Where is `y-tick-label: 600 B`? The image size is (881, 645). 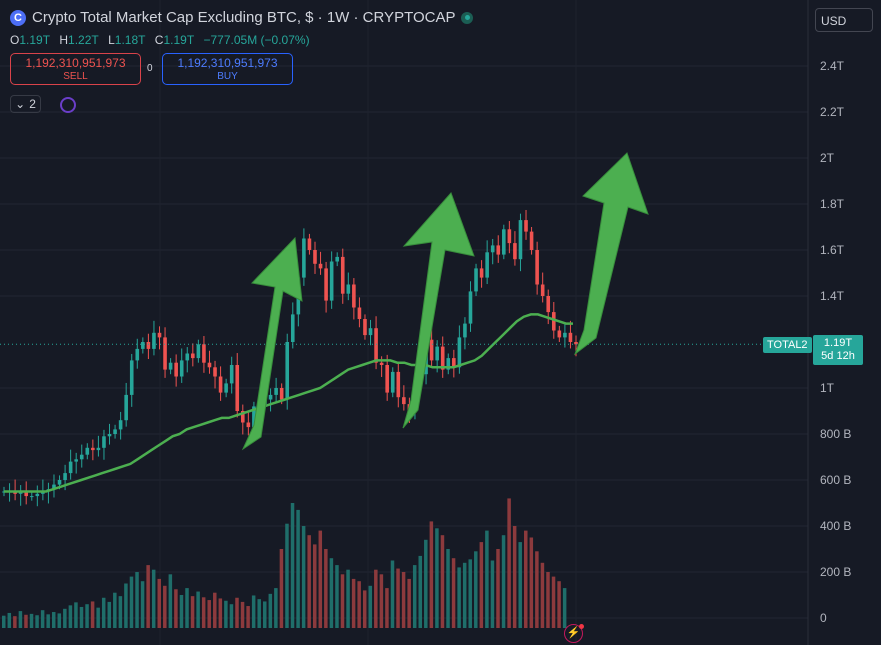
y-tick-label: 600 B is located at coordinates (835, 480).